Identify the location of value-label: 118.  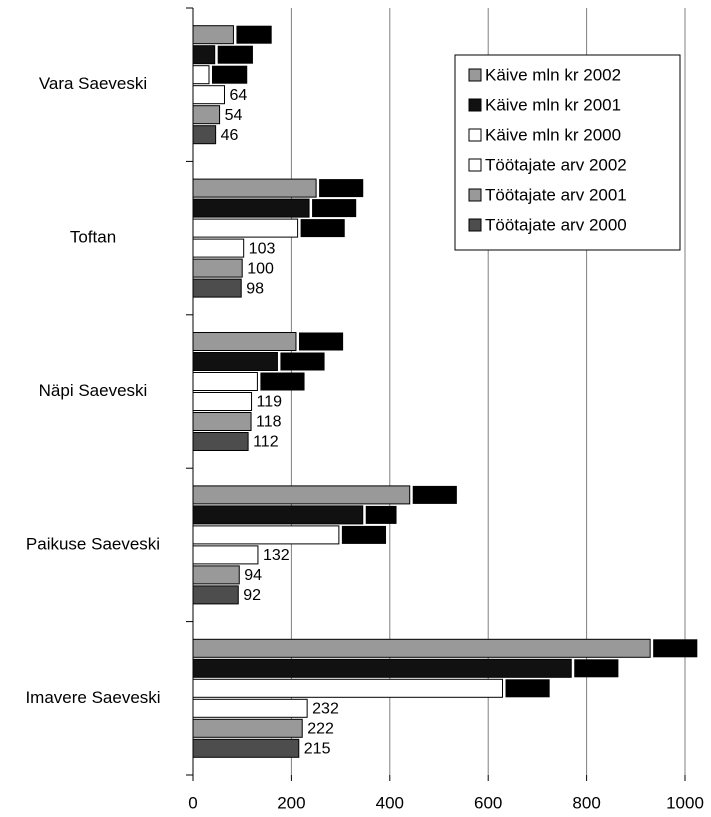
(269, 422).